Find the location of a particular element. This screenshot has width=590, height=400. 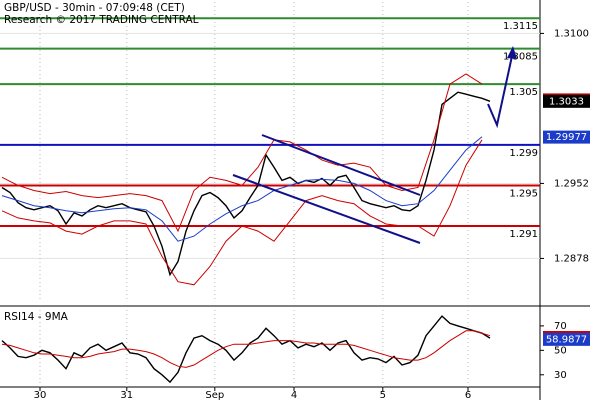

value-box-label: 1.29977 is located at coordinates (566, 137).